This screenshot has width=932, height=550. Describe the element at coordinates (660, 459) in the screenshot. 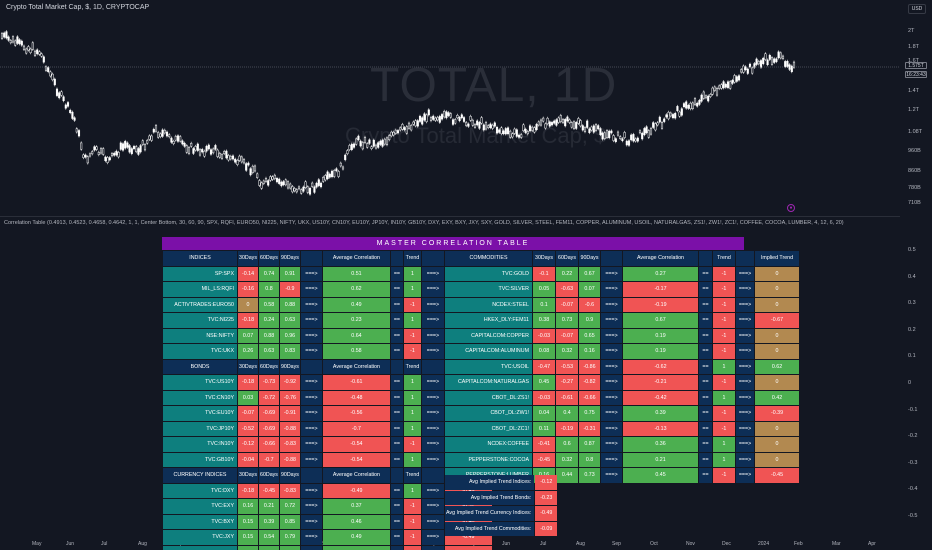

I see `average-correlation-cell: 0.21` at that location.